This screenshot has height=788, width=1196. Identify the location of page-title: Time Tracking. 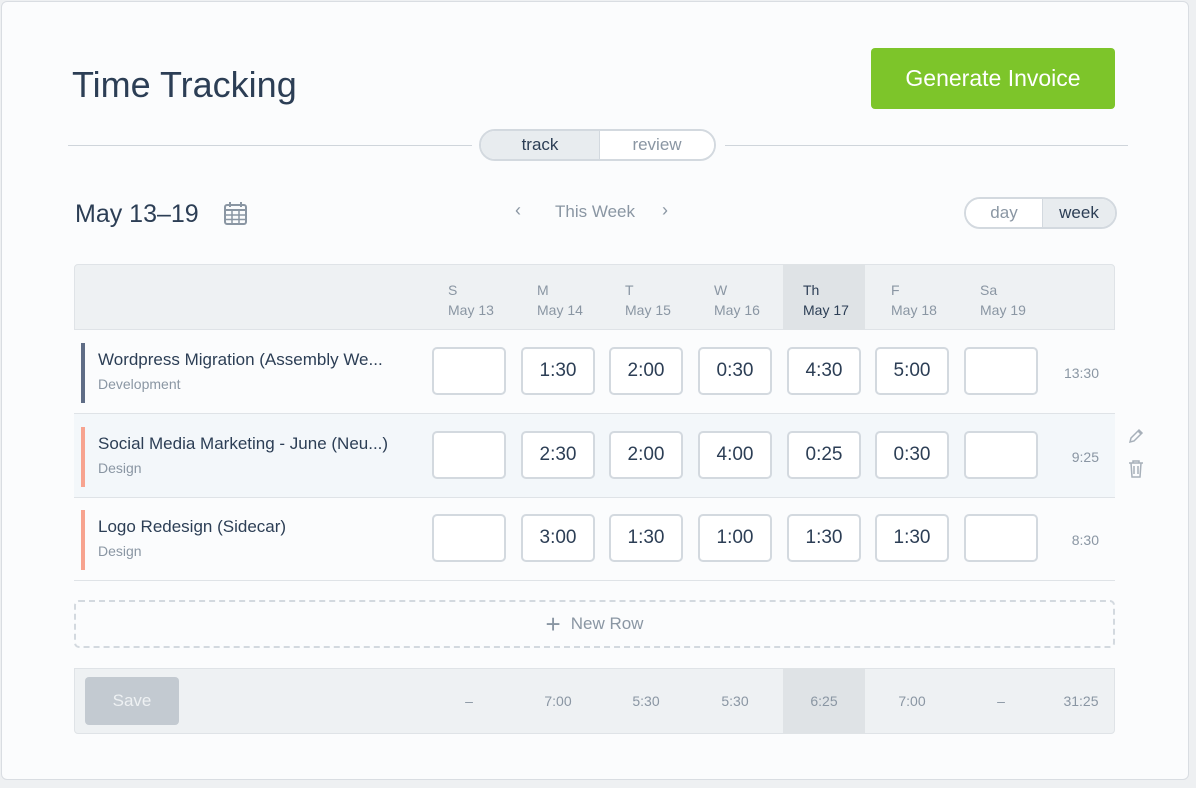
(184, 84).